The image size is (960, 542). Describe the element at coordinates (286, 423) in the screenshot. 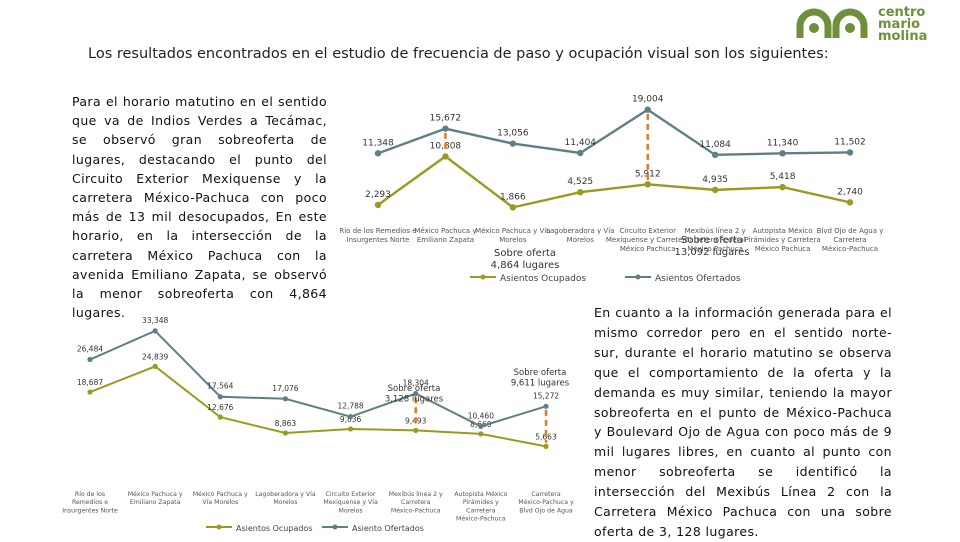

I see `data-label: 8,863` at that location.